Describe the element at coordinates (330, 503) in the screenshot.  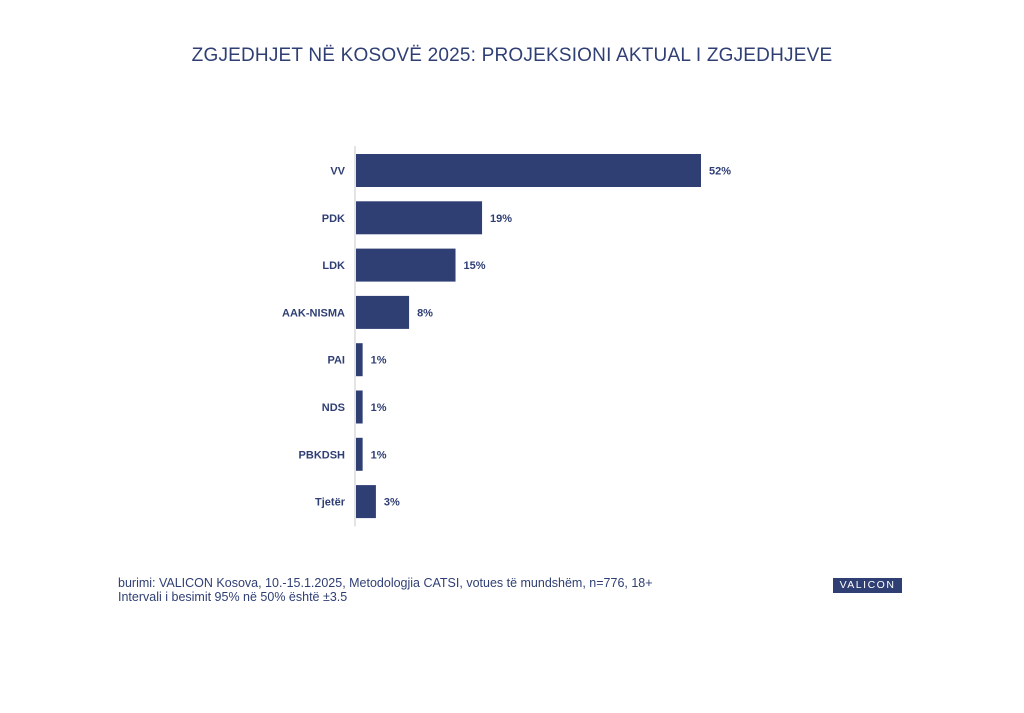
I see `category-label: Tjetër` at that location.